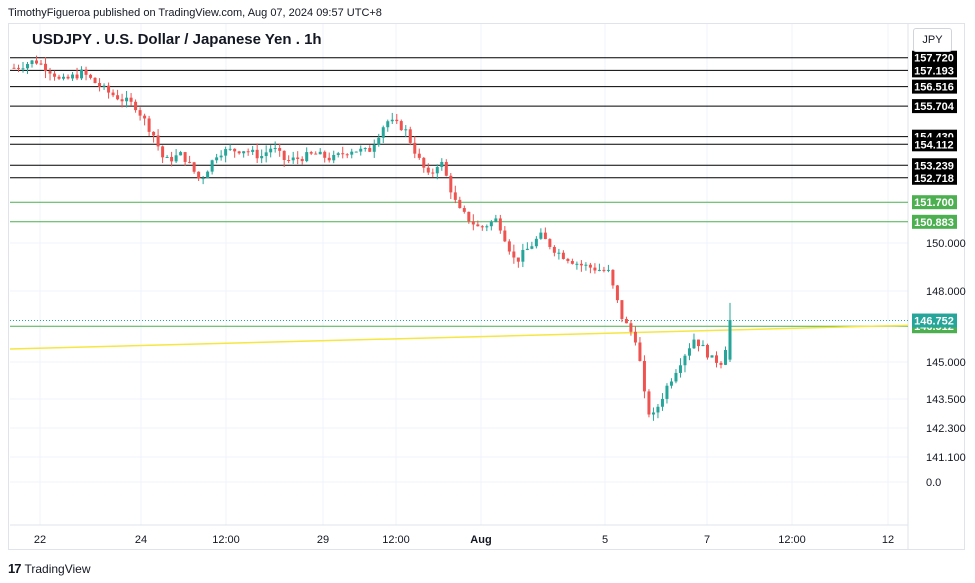  Describe the element at coordinates (946, 292) in the screenshot. I see `y-tick-1: 148.000` at that location.